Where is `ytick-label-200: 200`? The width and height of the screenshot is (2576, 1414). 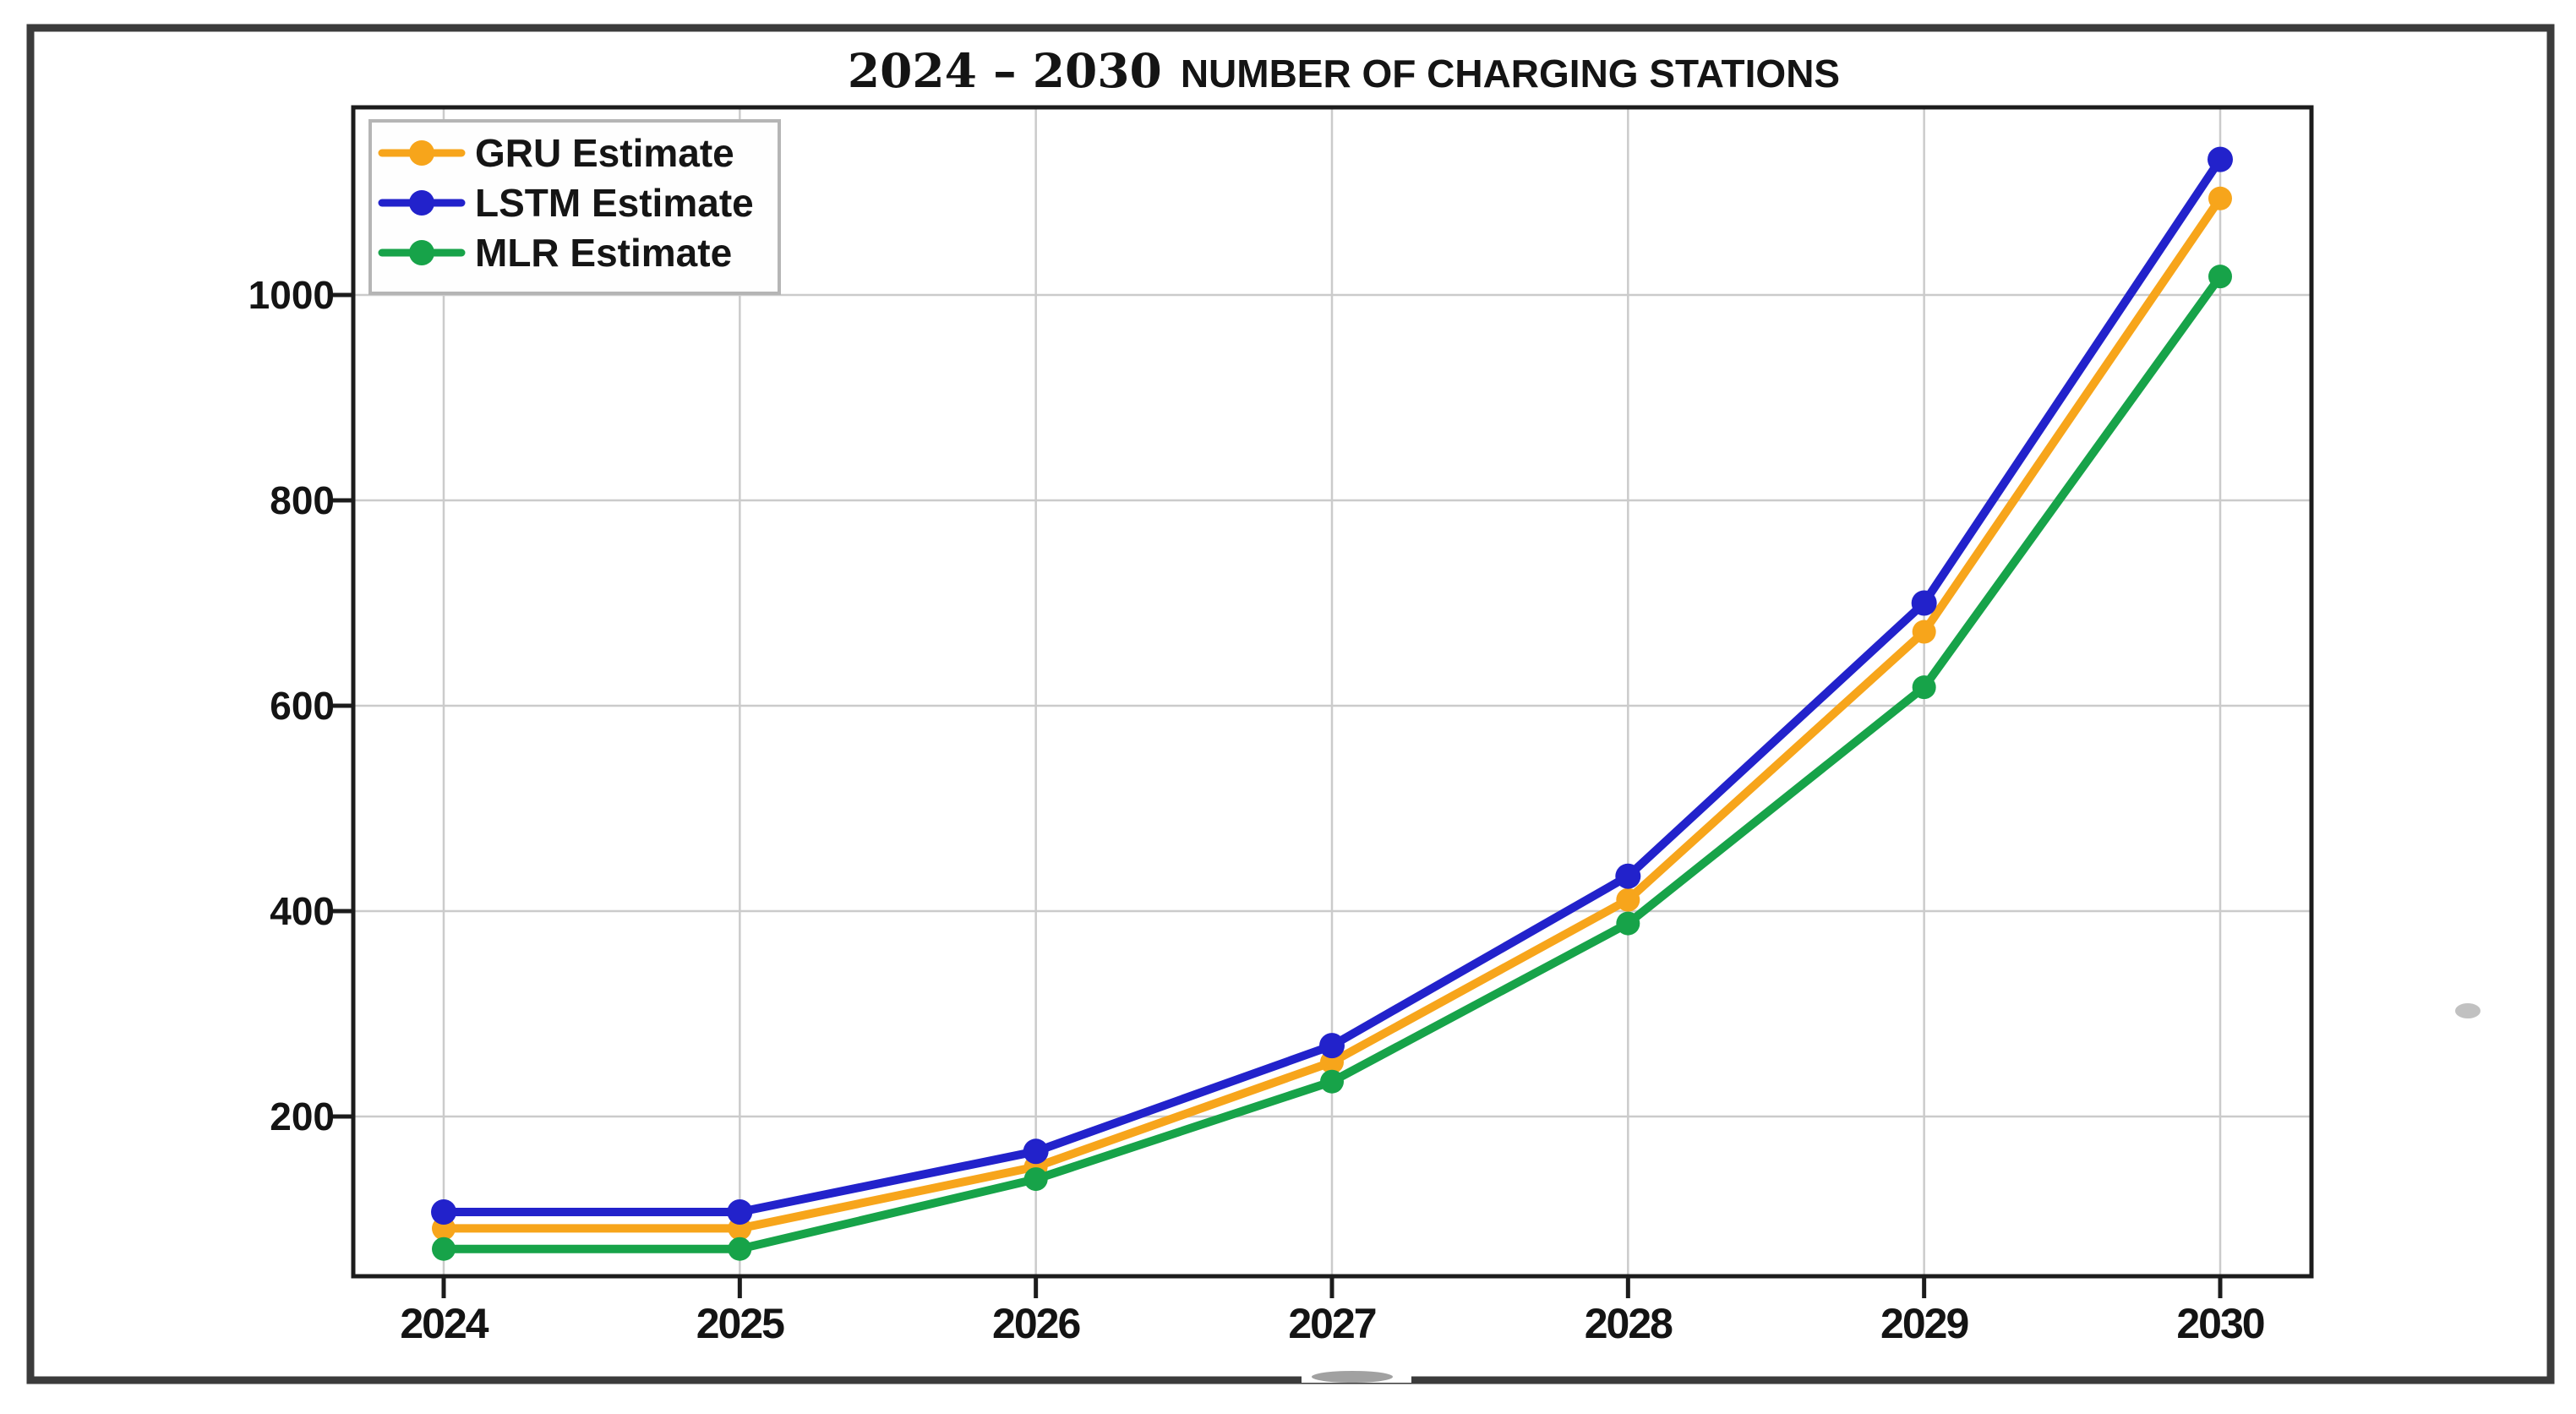
ytick-label-200: 200 is located at coordinates (302, 1116).